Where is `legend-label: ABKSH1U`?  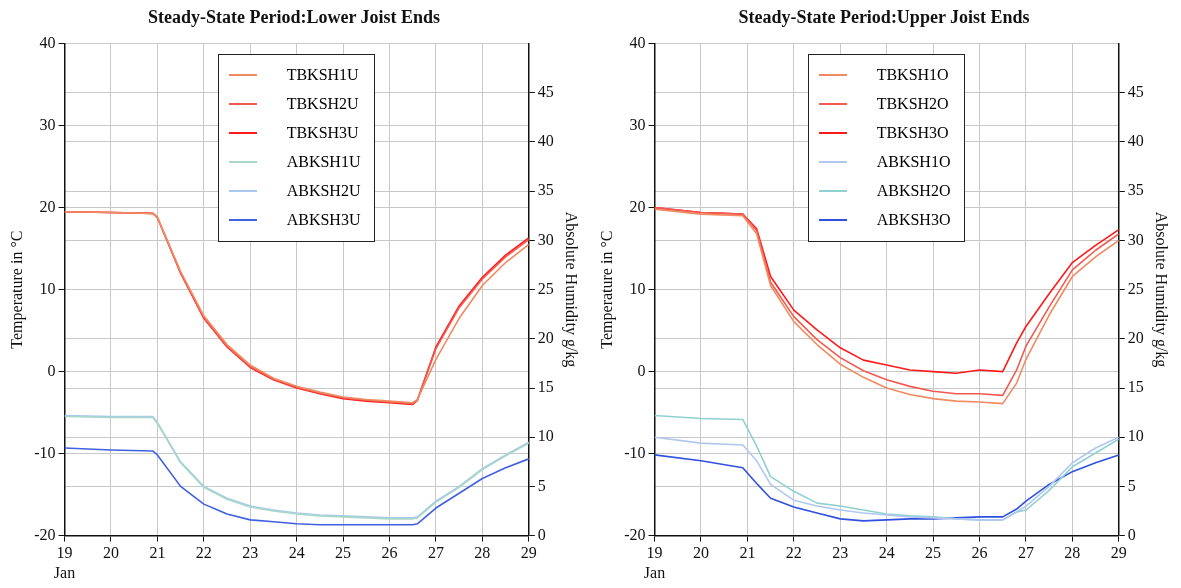 legend-label: ABKSH1U is located at coordinates (323, 162).